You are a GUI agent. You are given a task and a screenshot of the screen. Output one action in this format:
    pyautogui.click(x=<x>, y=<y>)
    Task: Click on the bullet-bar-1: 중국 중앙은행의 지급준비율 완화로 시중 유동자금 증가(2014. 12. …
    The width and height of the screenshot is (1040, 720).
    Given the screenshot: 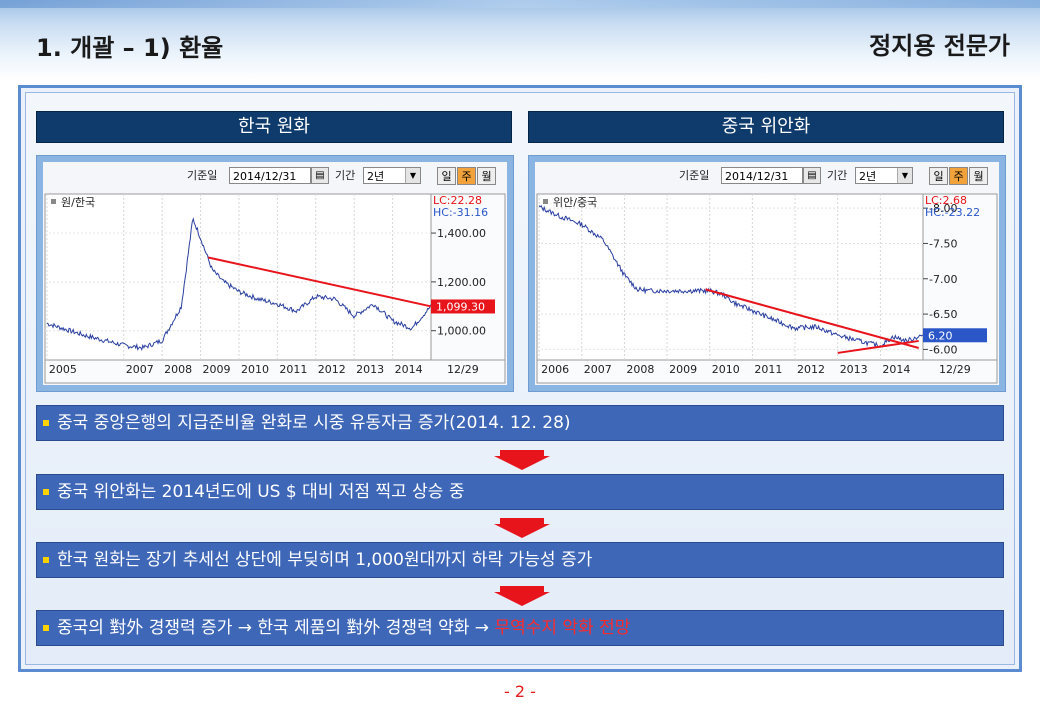 What is the action you would take?
    pyautogui.click(x=520, y=423)
    